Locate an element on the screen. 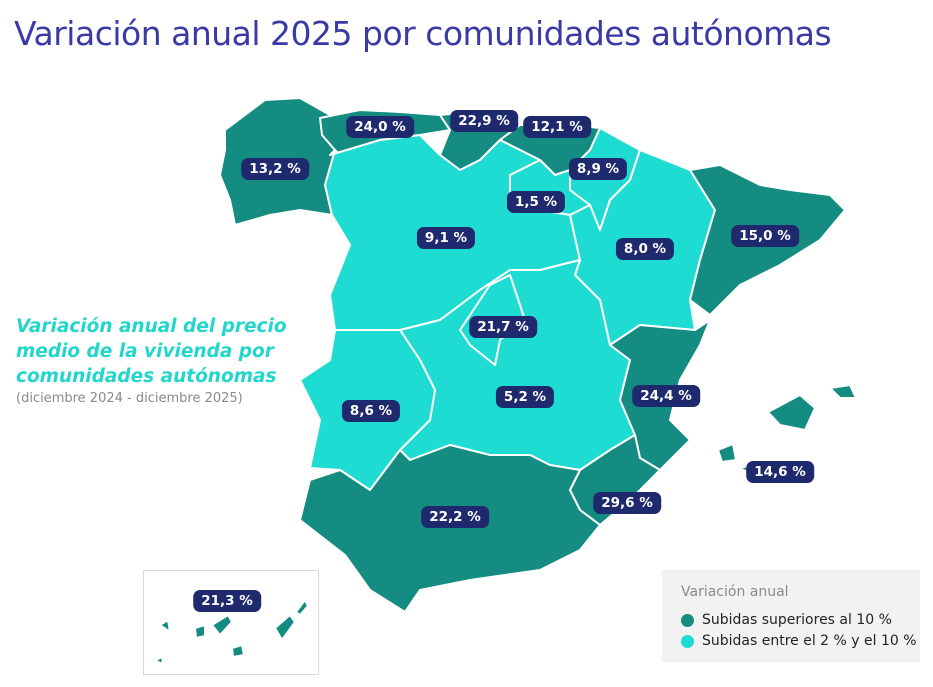 This screenshot has height=687, width=933. dark-teal-dot-icon is located at coordinates (687, 620).